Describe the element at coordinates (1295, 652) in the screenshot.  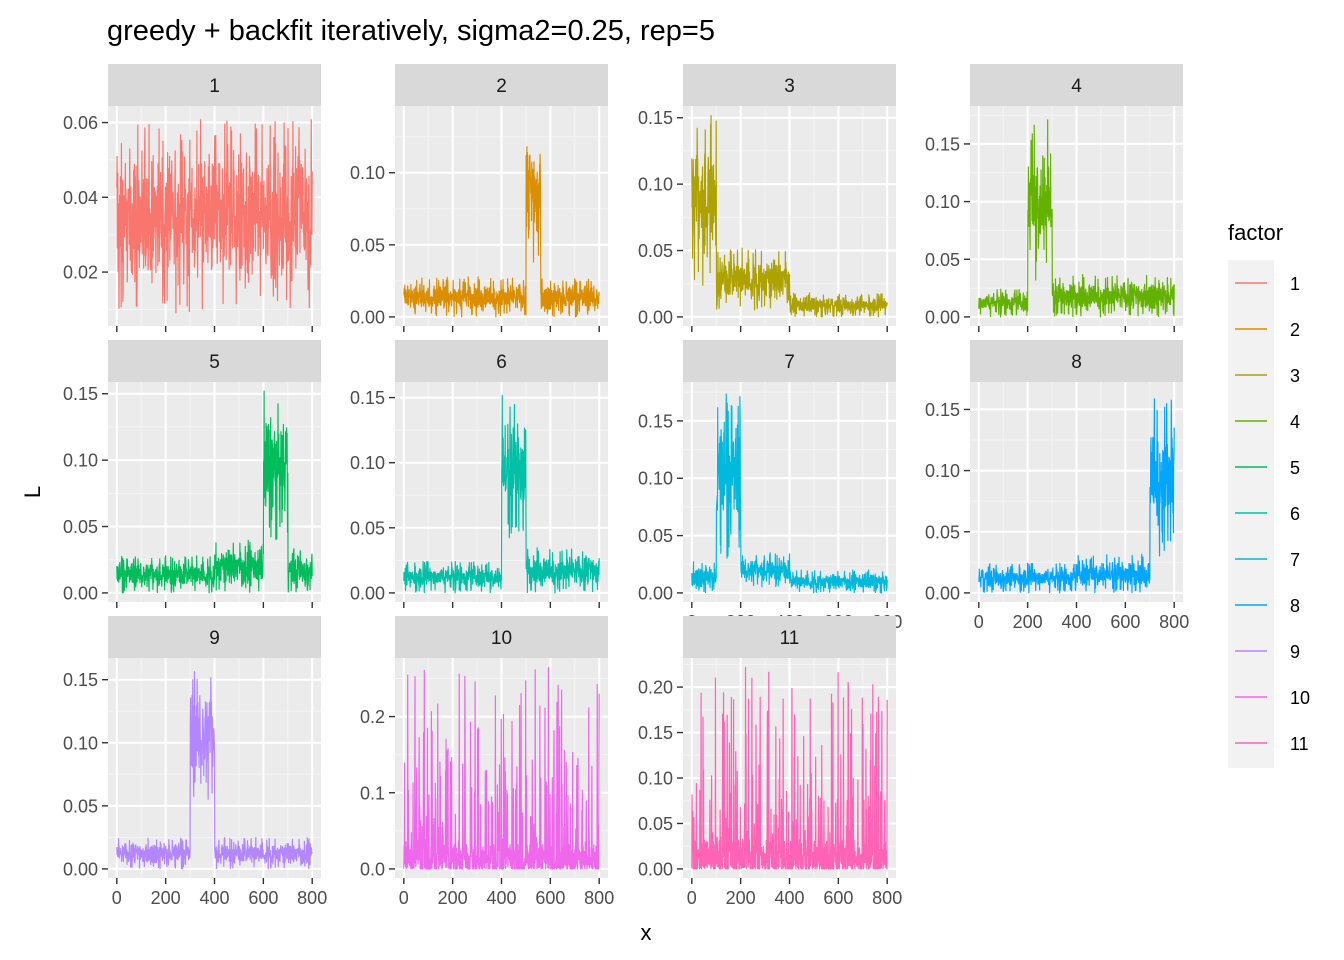
I see `legend-label-9: 9` at that location.